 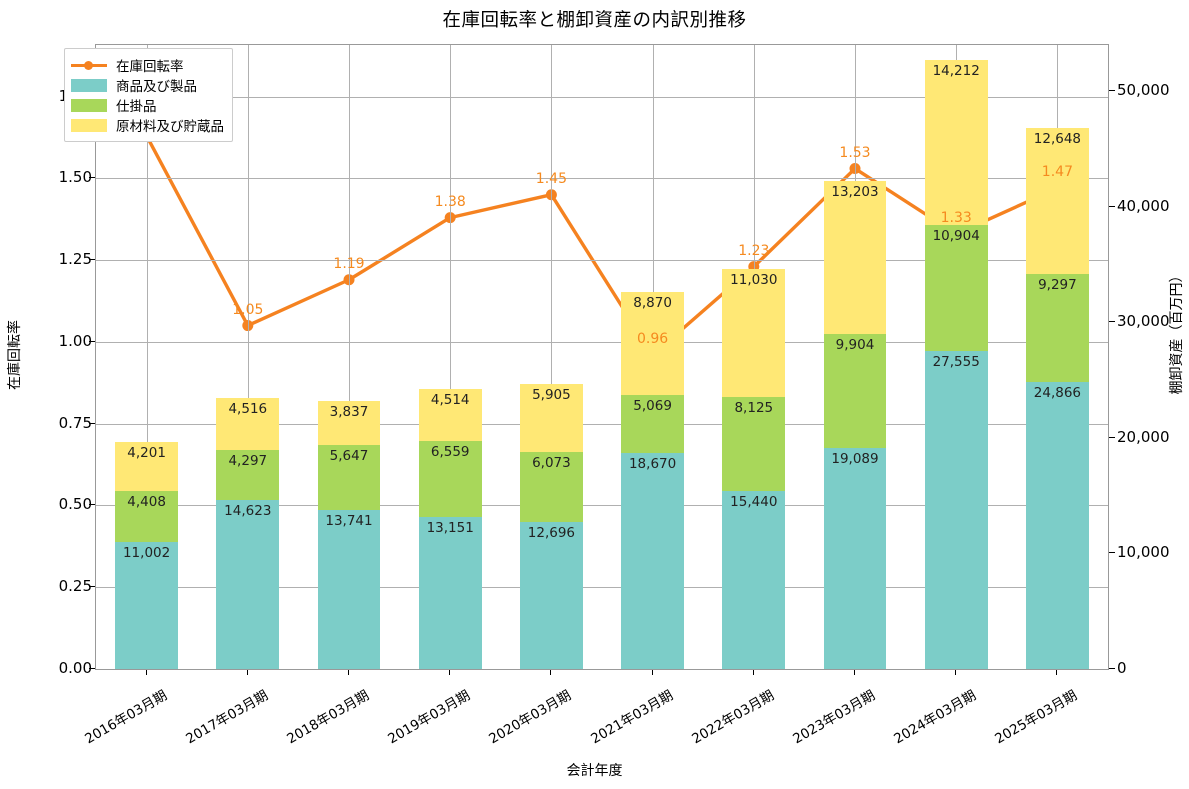 I want to click on y-axis-right-tick: 30,000, so click(x=1143, y=321).